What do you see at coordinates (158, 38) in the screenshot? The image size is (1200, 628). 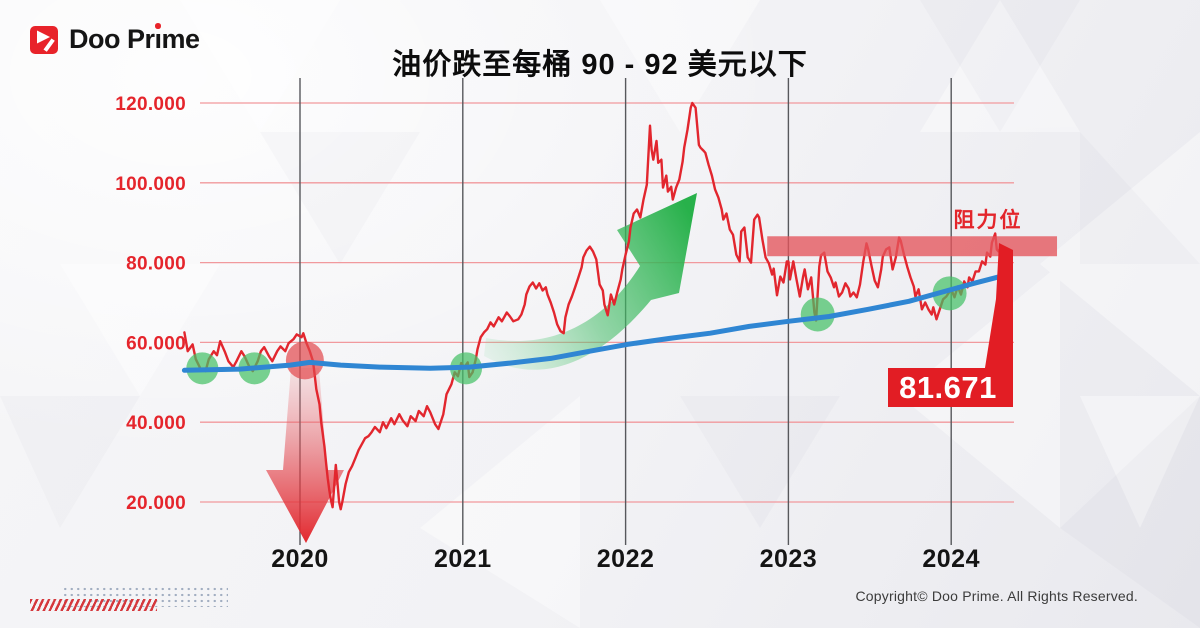 I see `brand-name-i: ı` at bounding box center [158, 38].